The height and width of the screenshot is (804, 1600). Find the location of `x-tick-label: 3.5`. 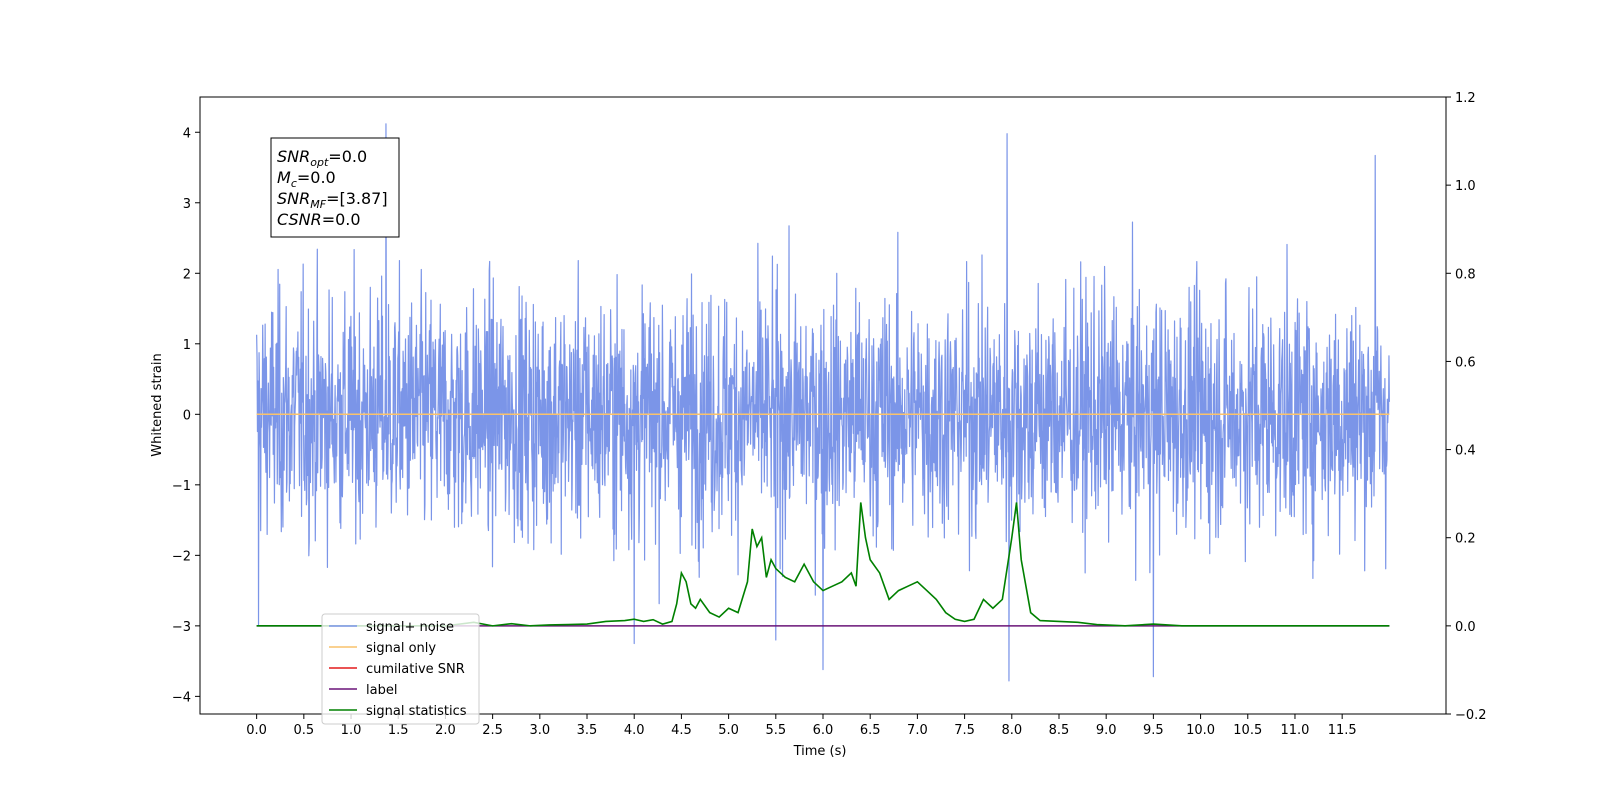

x-tick-label: 3.5 is located at coordinates (587, 730).